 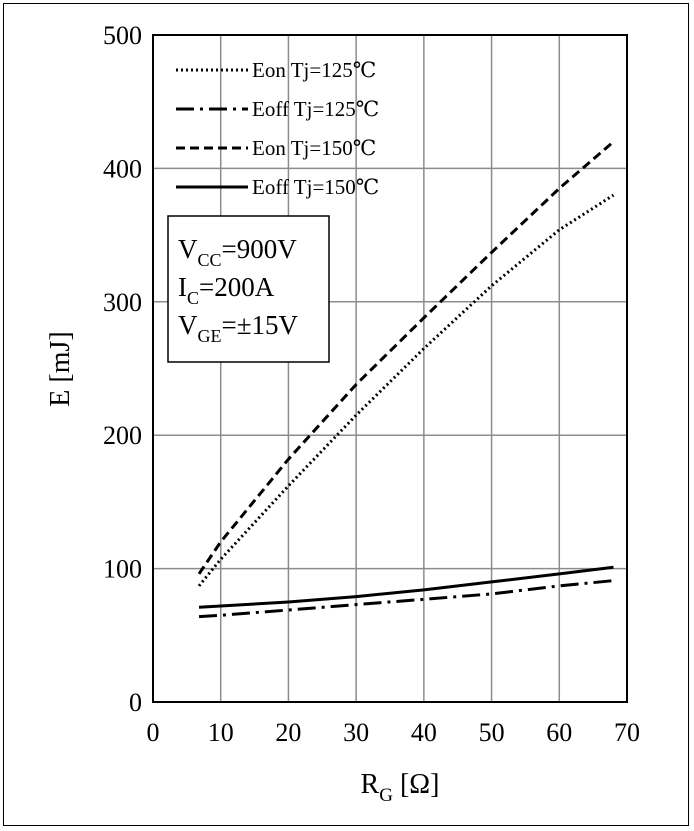 I want to click on legend-label: Eoff Tj=125℃, so click(x=315, y=109).